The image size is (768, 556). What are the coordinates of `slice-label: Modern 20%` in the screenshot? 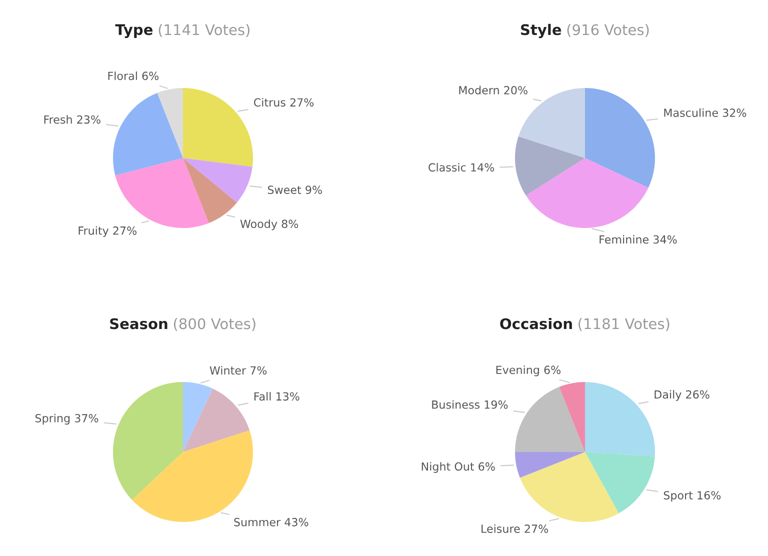 It's located at (493, 90).